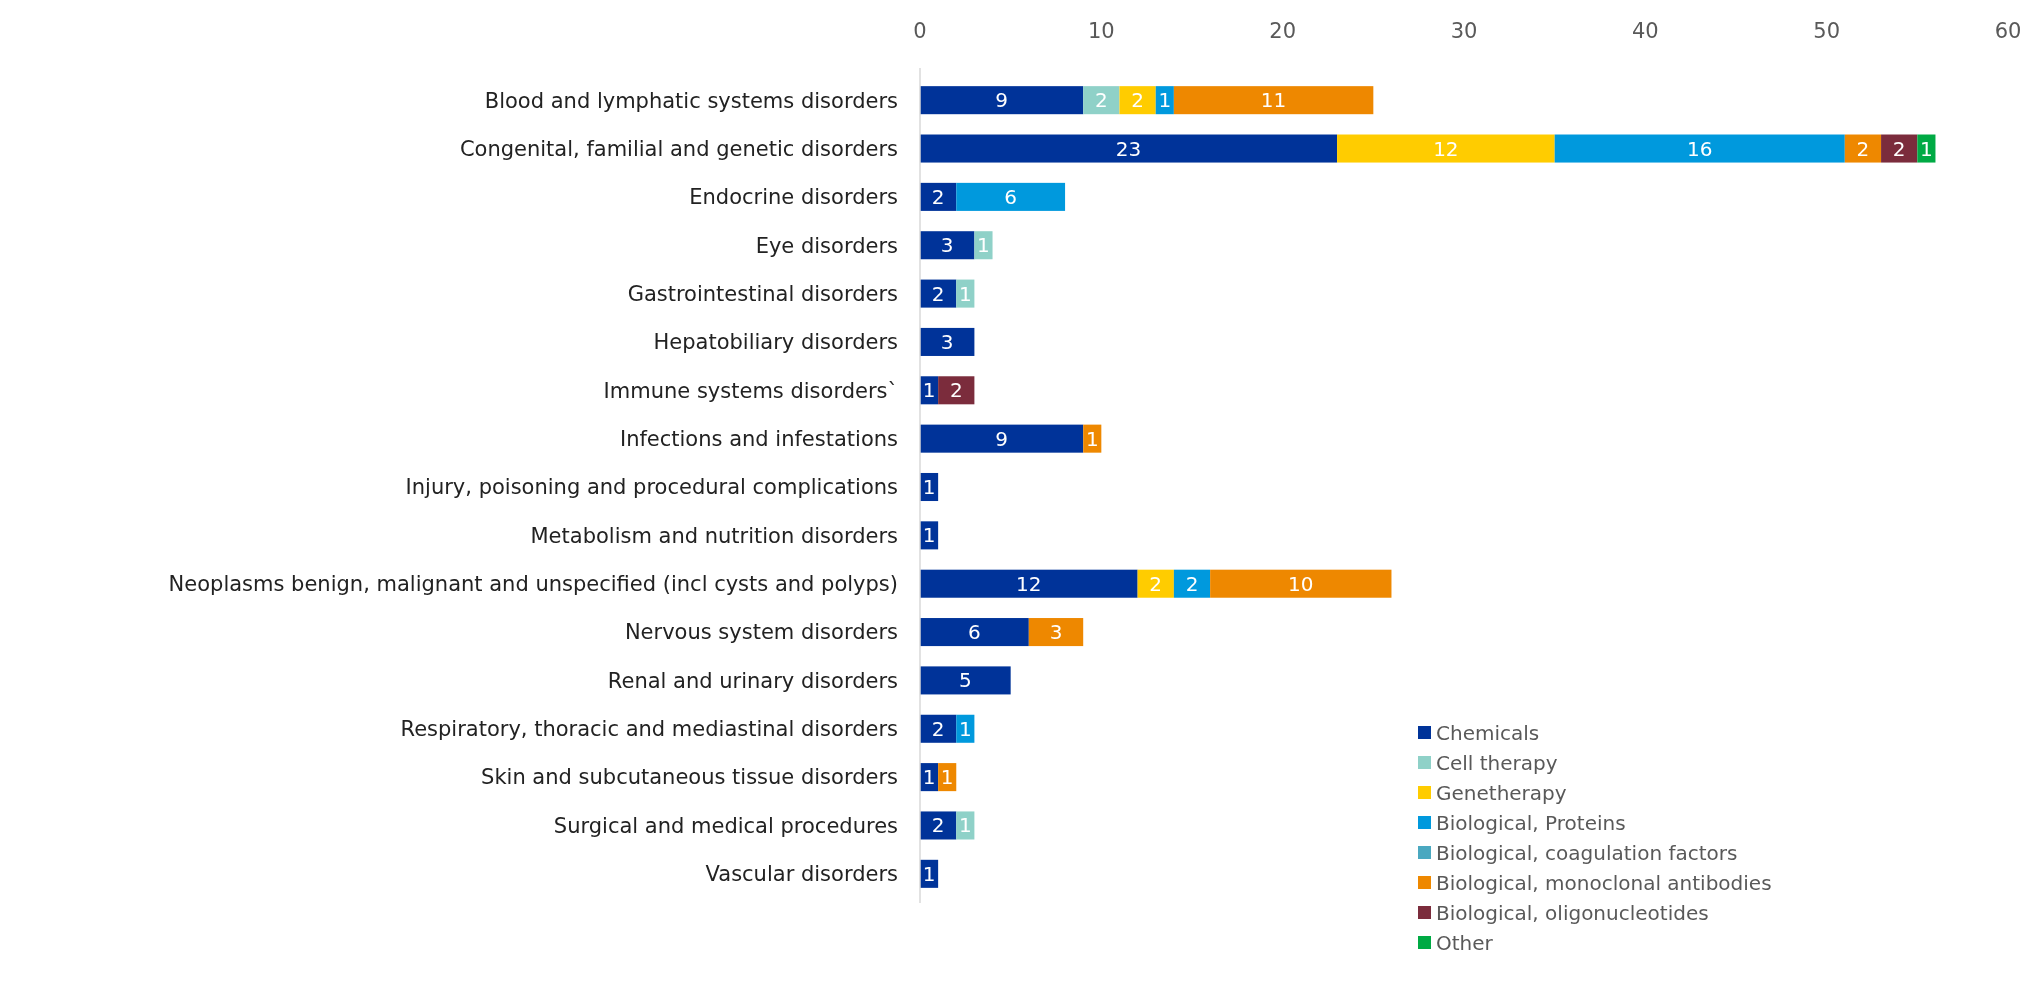 The width and height of the screenshot is (2029, 981). What do you see at coordinates (750, 390) in the screenshot?
I see `y-tick-label: Immune systems disorders`` at bounding box center [750, 390].